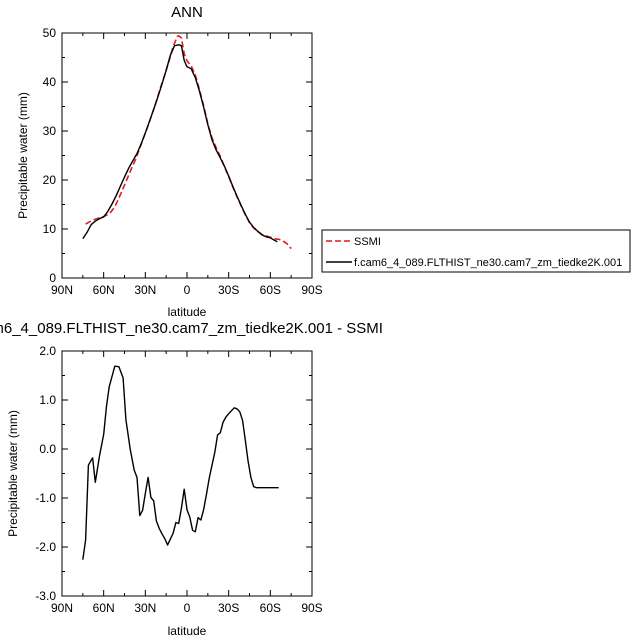 The image size is (633, 641). Describe the element at coordinates (50, 33) in the screenshot. I see `y-tick-label: 50` at that location.